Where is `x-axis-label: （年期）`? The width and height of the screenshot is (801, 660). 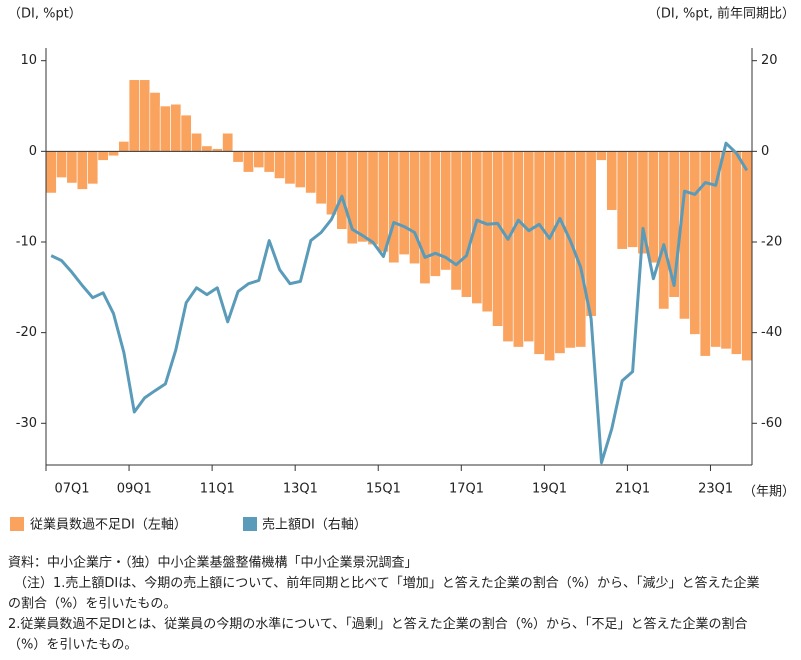 x-axis-label: （年期） is located at coordinates (769, 492).